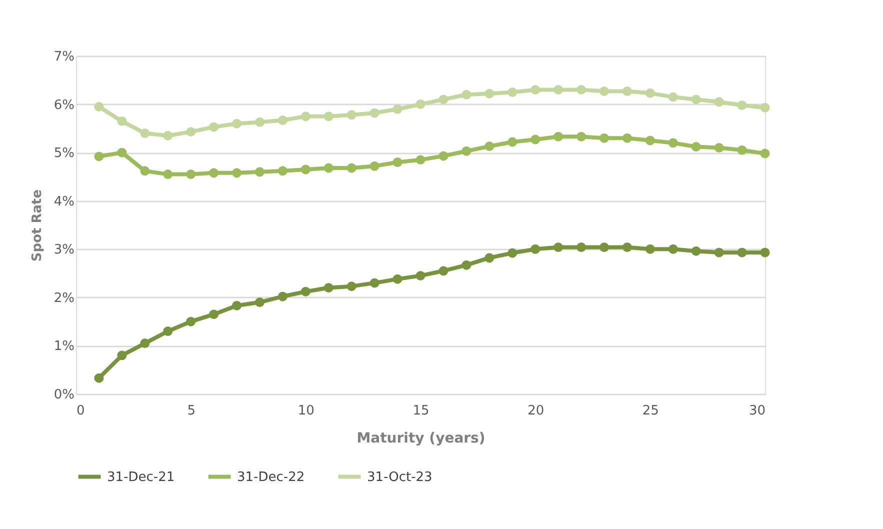  Describe the element at coordinates (536, 411) in the screenshot. I see `x-tick-label: 20` at that location.